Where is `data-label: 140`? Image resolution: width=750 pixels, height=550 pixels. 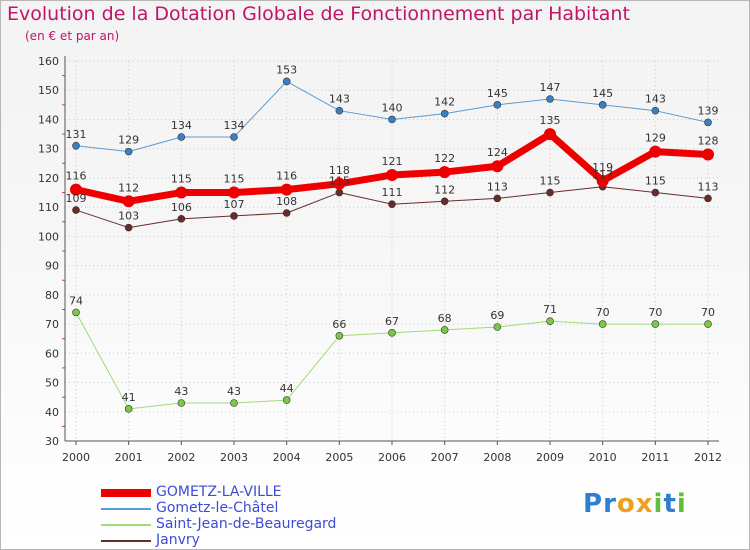 data-label: 140 is located at coordinates (392, 107).